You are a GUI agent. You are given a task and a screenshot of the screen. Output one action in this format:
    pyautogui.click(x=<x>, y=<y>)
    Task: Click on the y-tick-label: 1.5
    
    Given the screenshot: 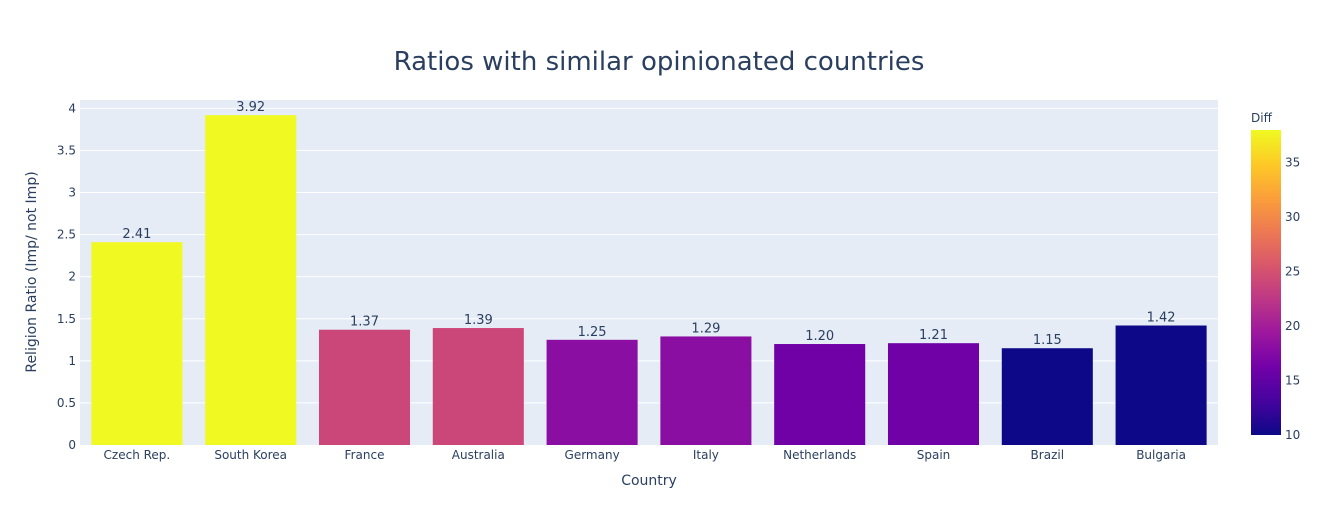 What is the action you would take?
    pyautogui.click(x=66, y=319)
    